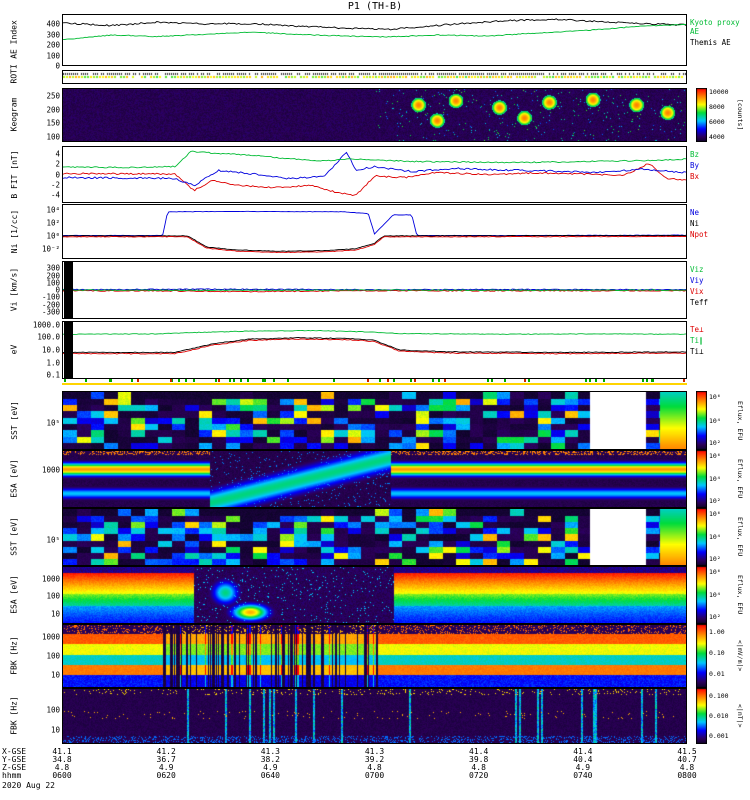  Describe the element at coordinates (62, 759) in the screenshot. I see `axis-value: 34.8` at that location.